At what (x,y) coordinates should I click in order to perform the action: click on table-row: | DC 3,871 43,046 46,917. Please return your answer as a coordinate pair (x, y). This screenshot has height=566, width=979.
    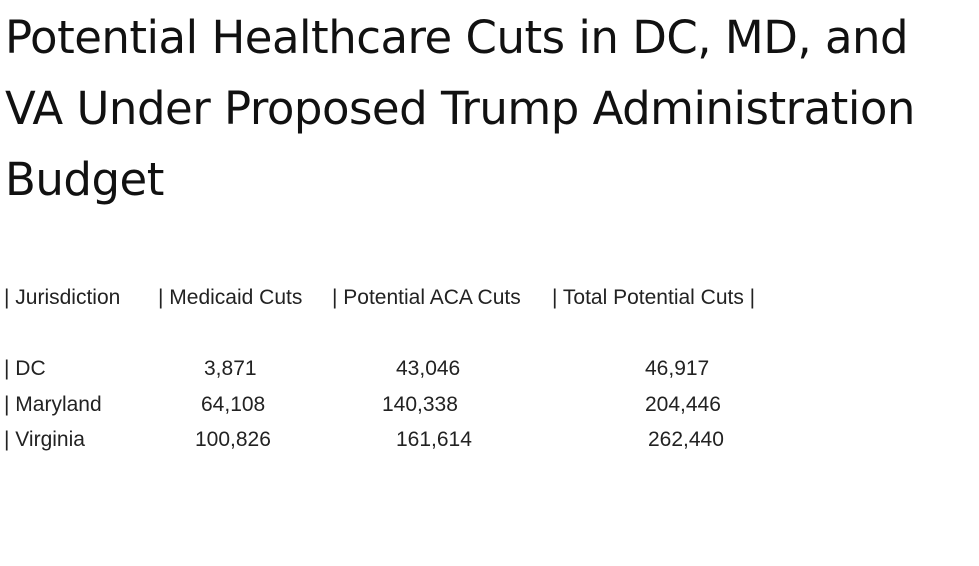
    Looking at the image, I should click on (484, 369).